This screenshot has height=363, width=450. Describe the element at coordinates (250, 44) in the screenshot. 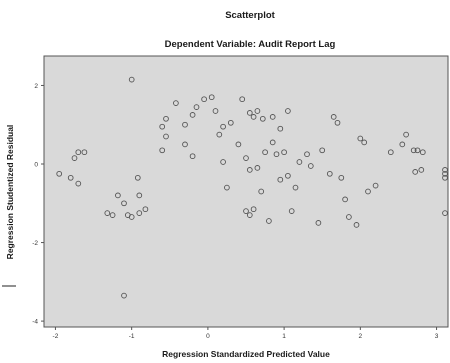

I see `chart-subtitle: Dependent Variable: Audit Report Lag` at that location.